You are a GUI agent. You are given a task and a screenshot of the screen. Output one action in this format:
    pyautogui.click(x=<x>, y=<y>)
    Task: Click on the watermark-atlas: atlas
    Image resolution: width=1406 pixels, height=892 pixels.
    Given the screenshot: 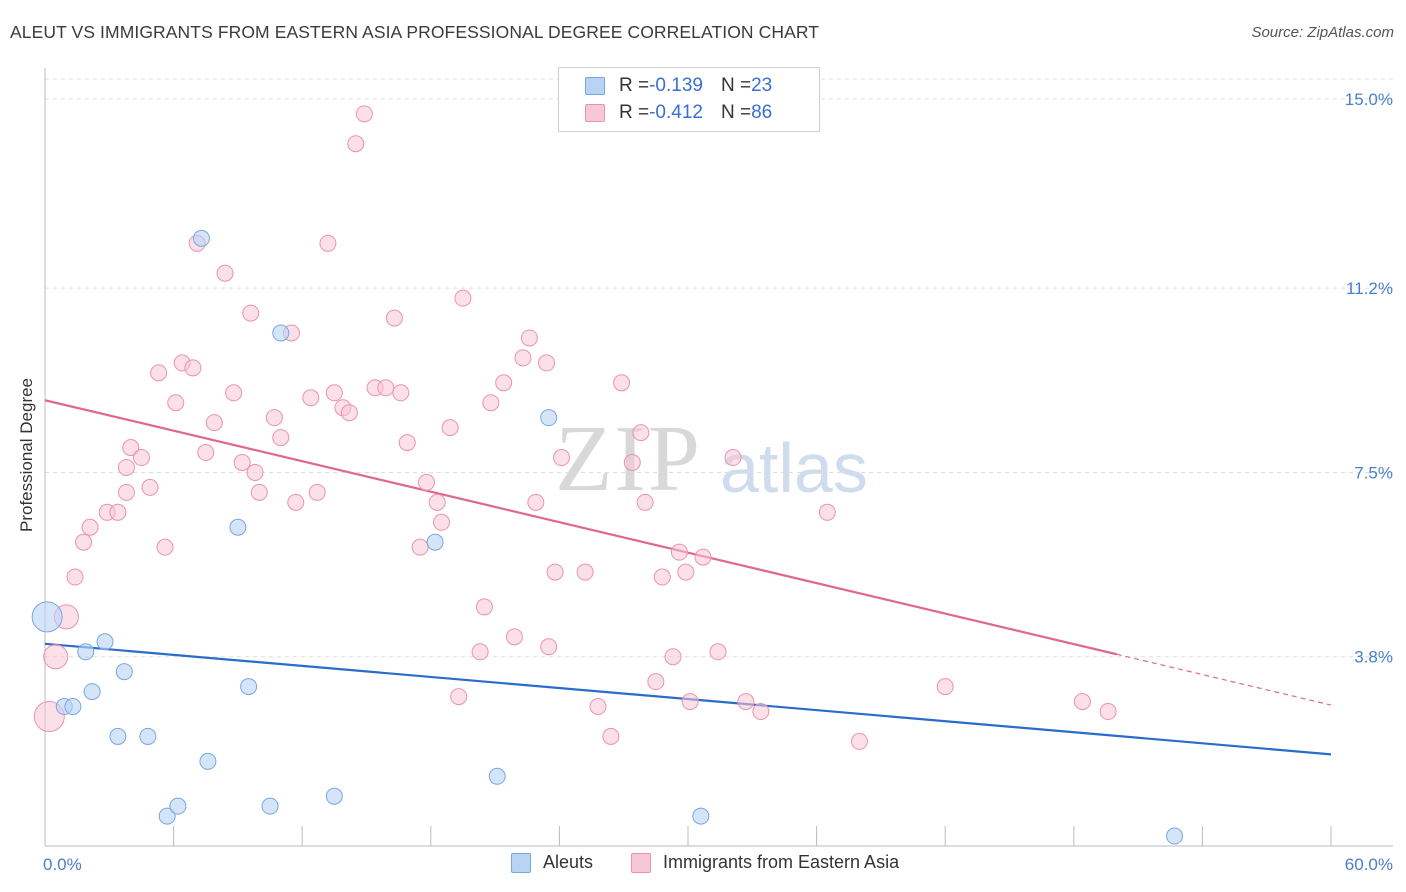 What is the action you would take?
    pyautogui.click(x=794, y=468)
    